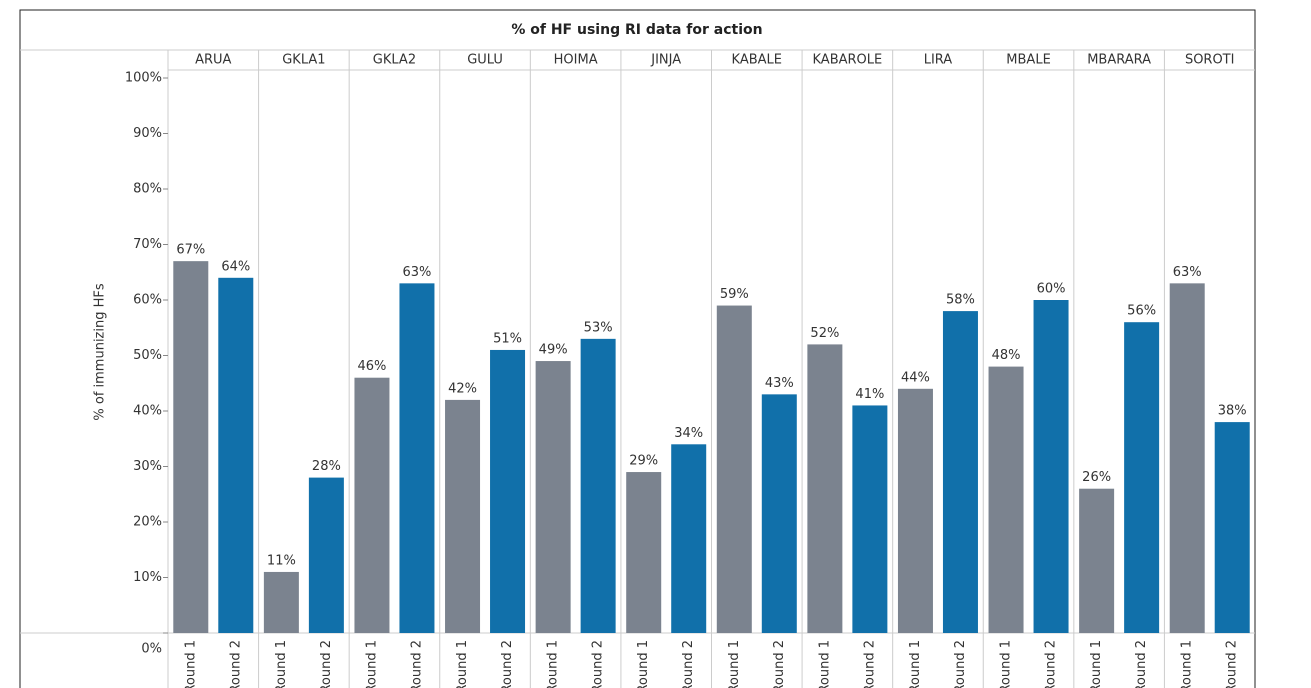  I want to click on value-label: 49%, so click(553, 350).